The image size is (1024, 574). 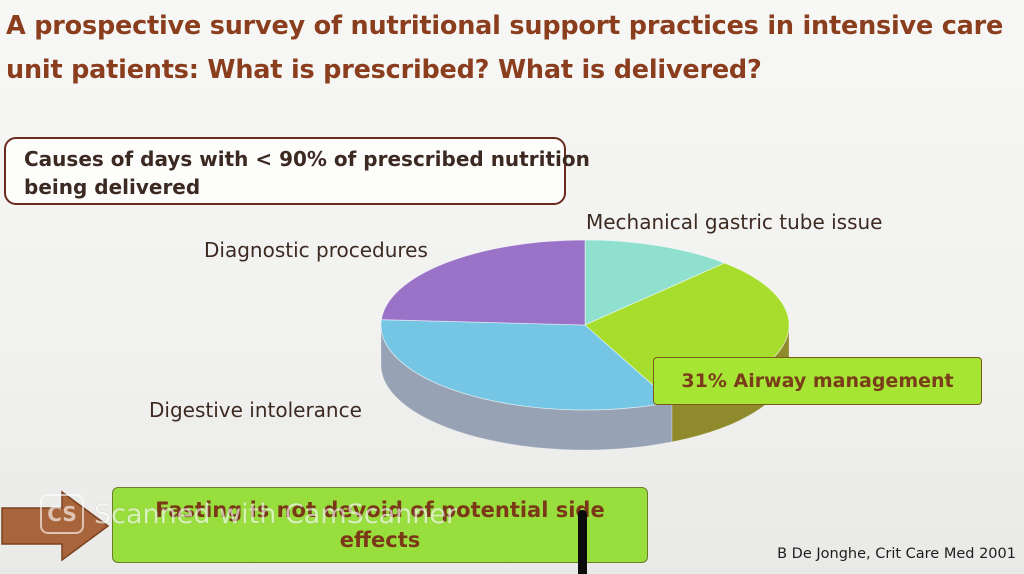 I want to click on right-arrow-icon, so click(x=55, y=526).